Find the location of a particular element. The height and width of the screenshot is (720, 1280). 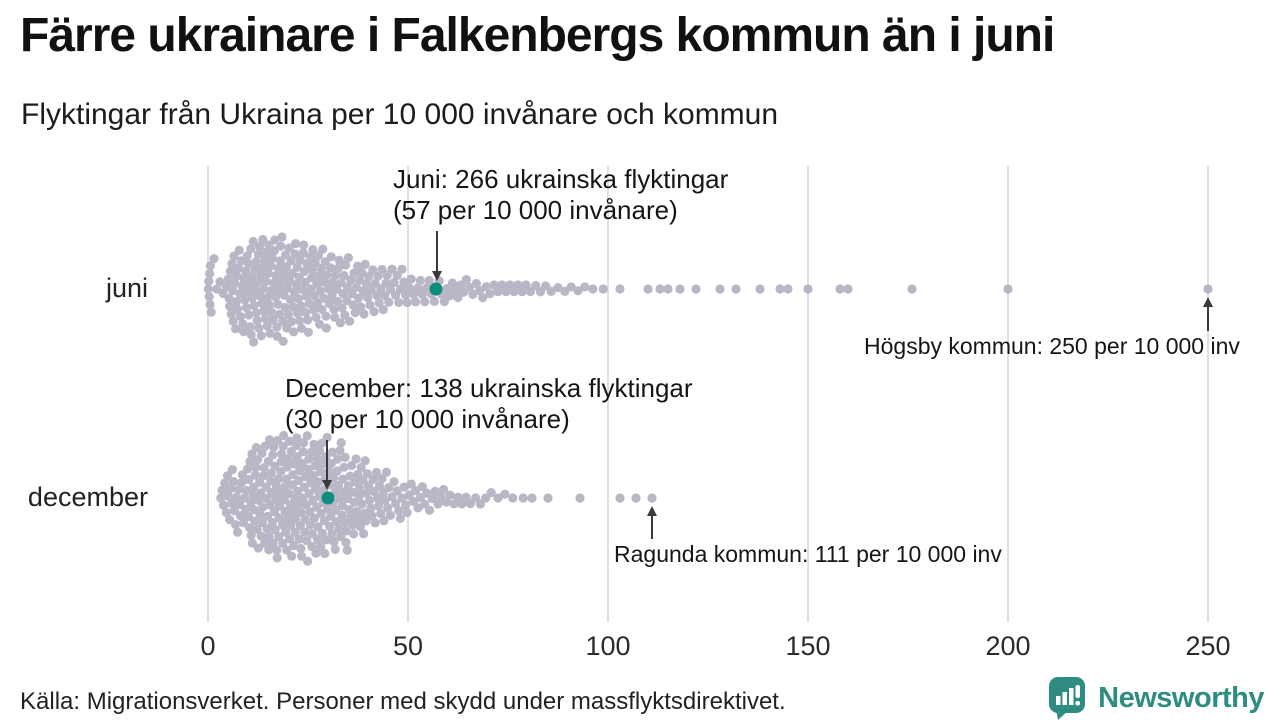

arrow-ragunda-head is located at coordinates (652, 511).